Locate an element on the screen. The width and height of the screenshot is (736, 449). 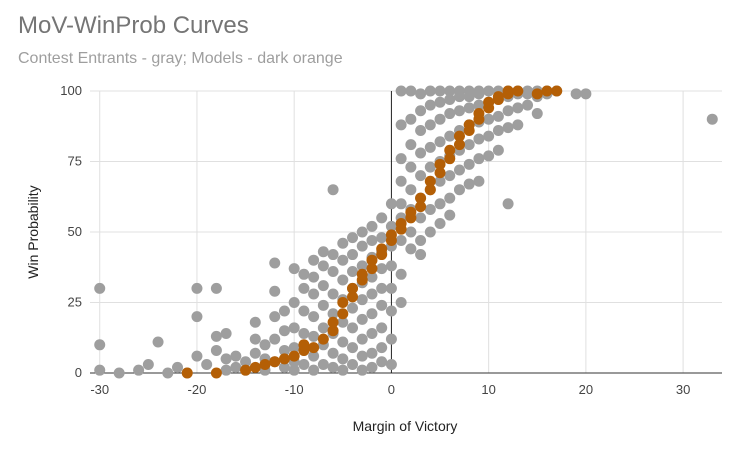
x-tick-label: -30 is located at coordinates (99, 389).